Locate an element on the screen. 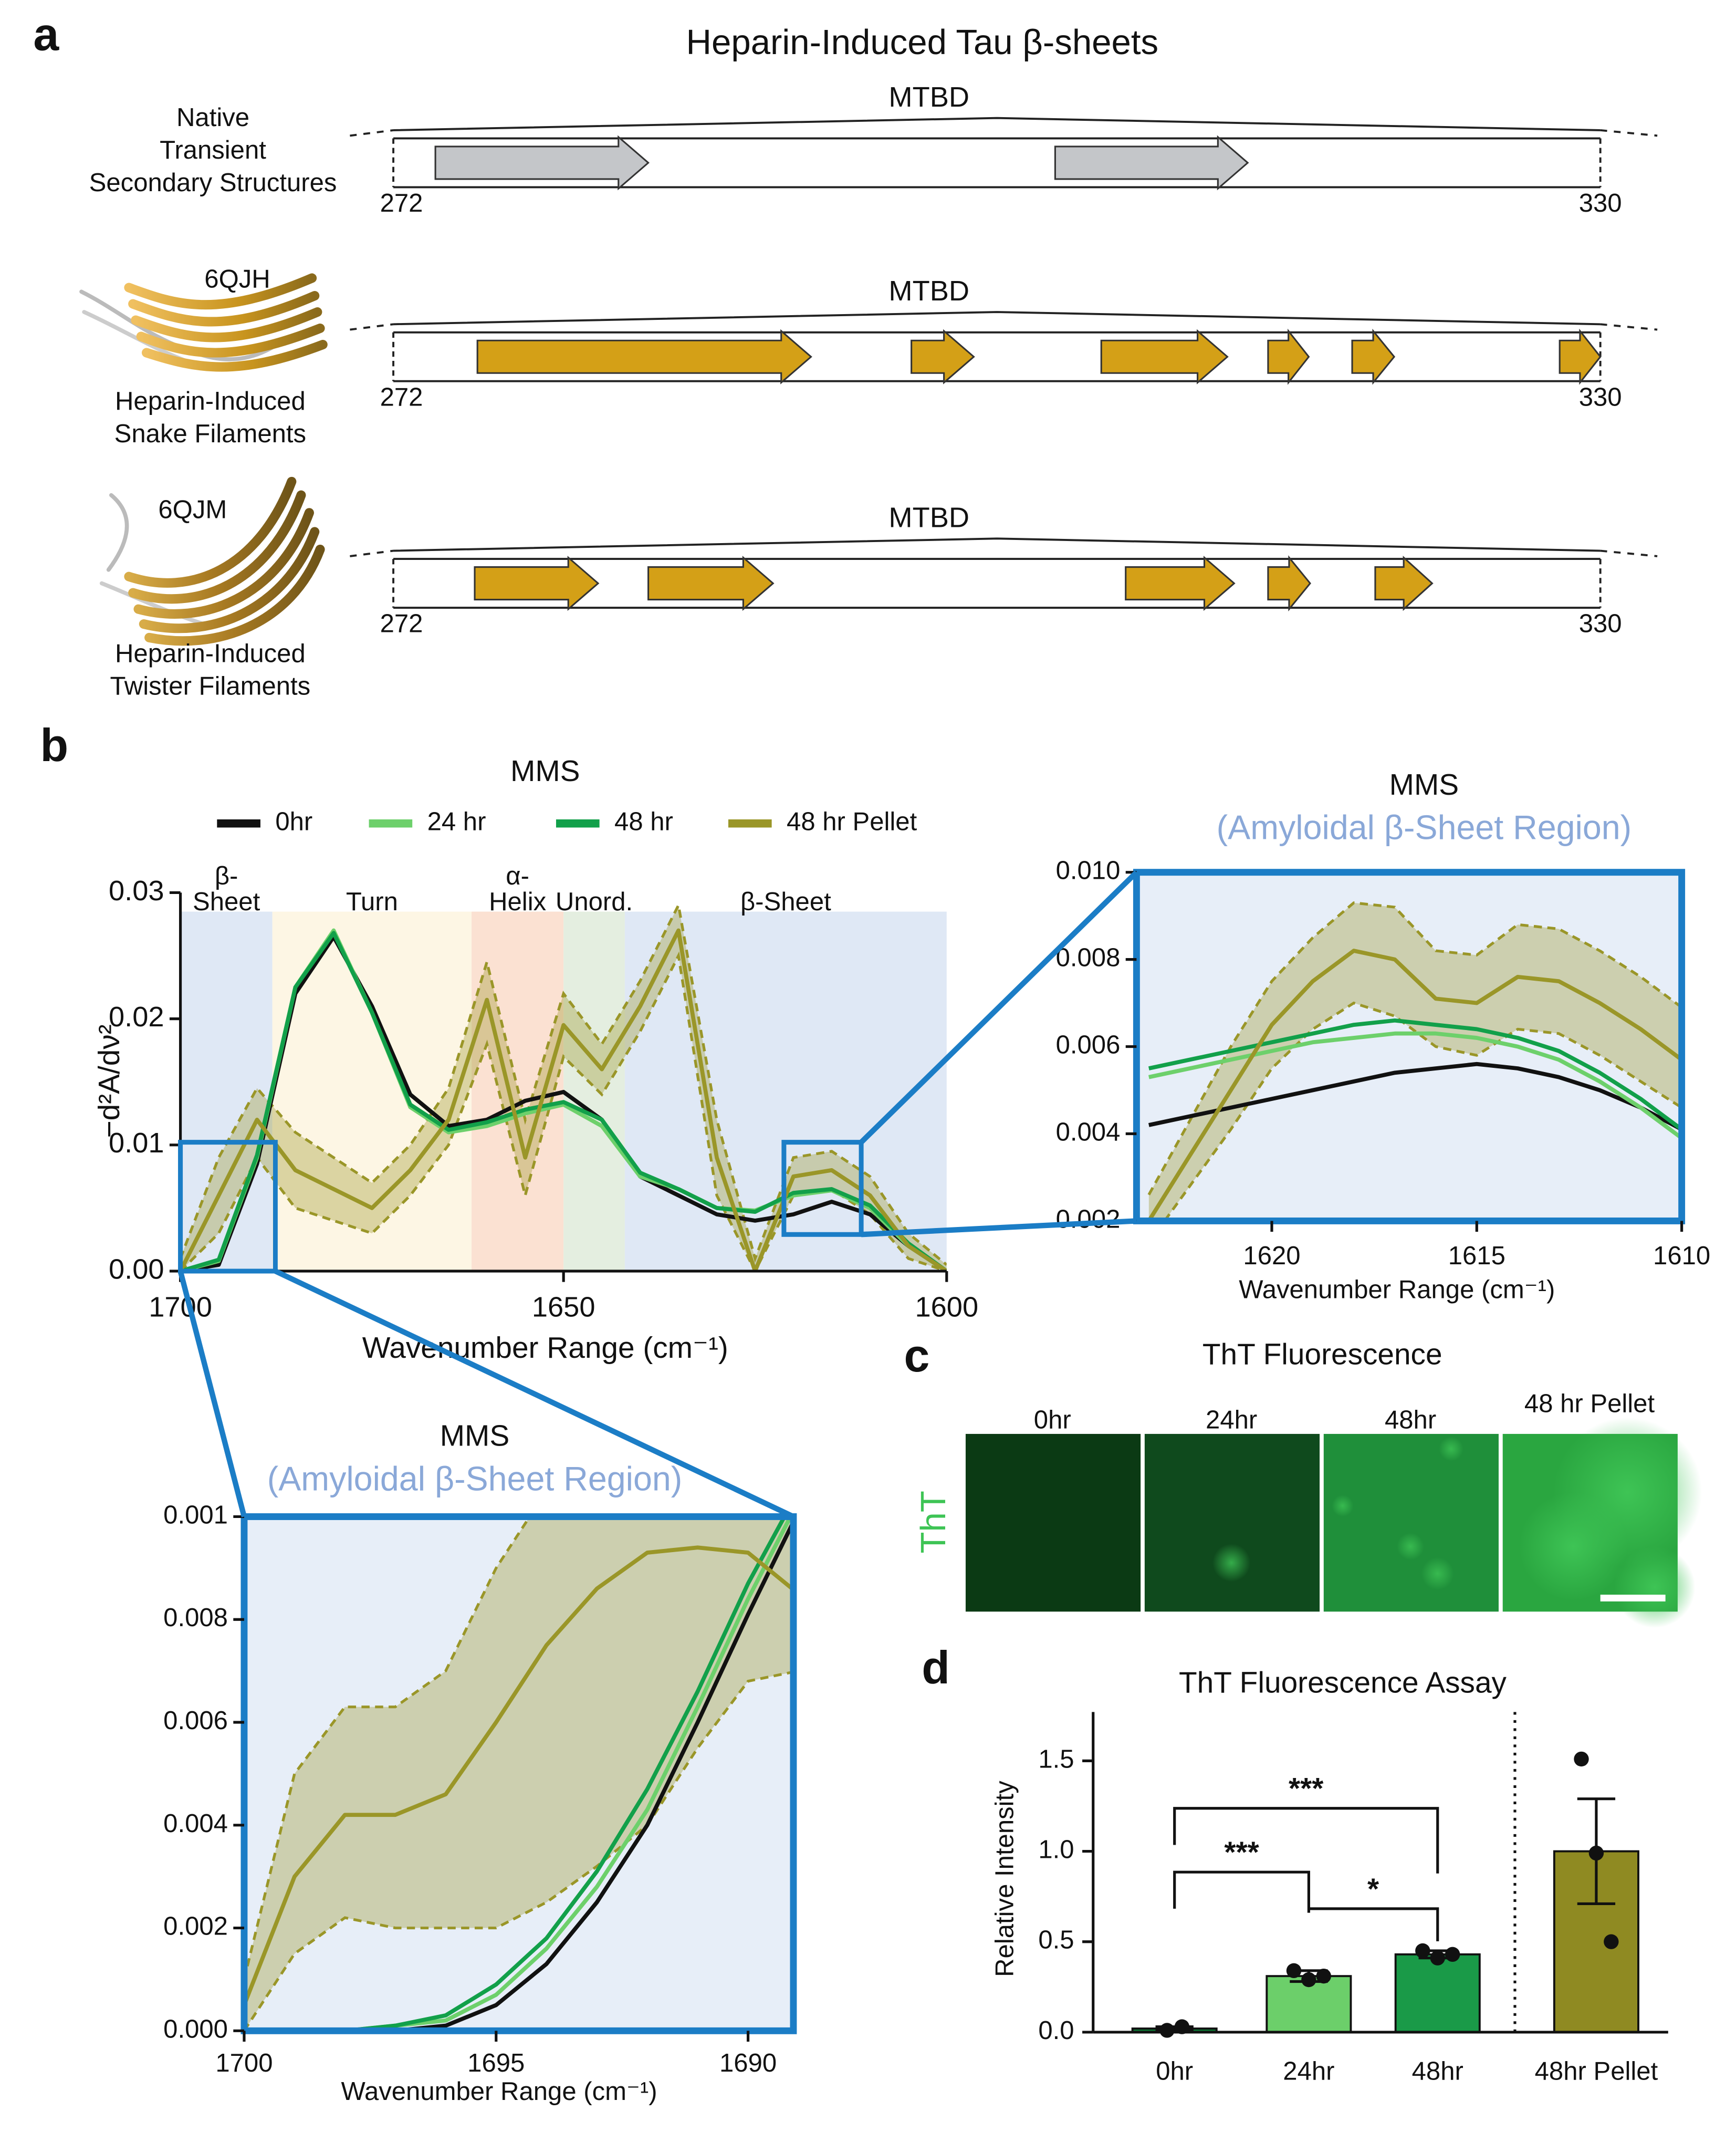 This screenshot has width=1736, height=2132. y-tick-label: 0.0 is located at coordinates (1056, 2031).